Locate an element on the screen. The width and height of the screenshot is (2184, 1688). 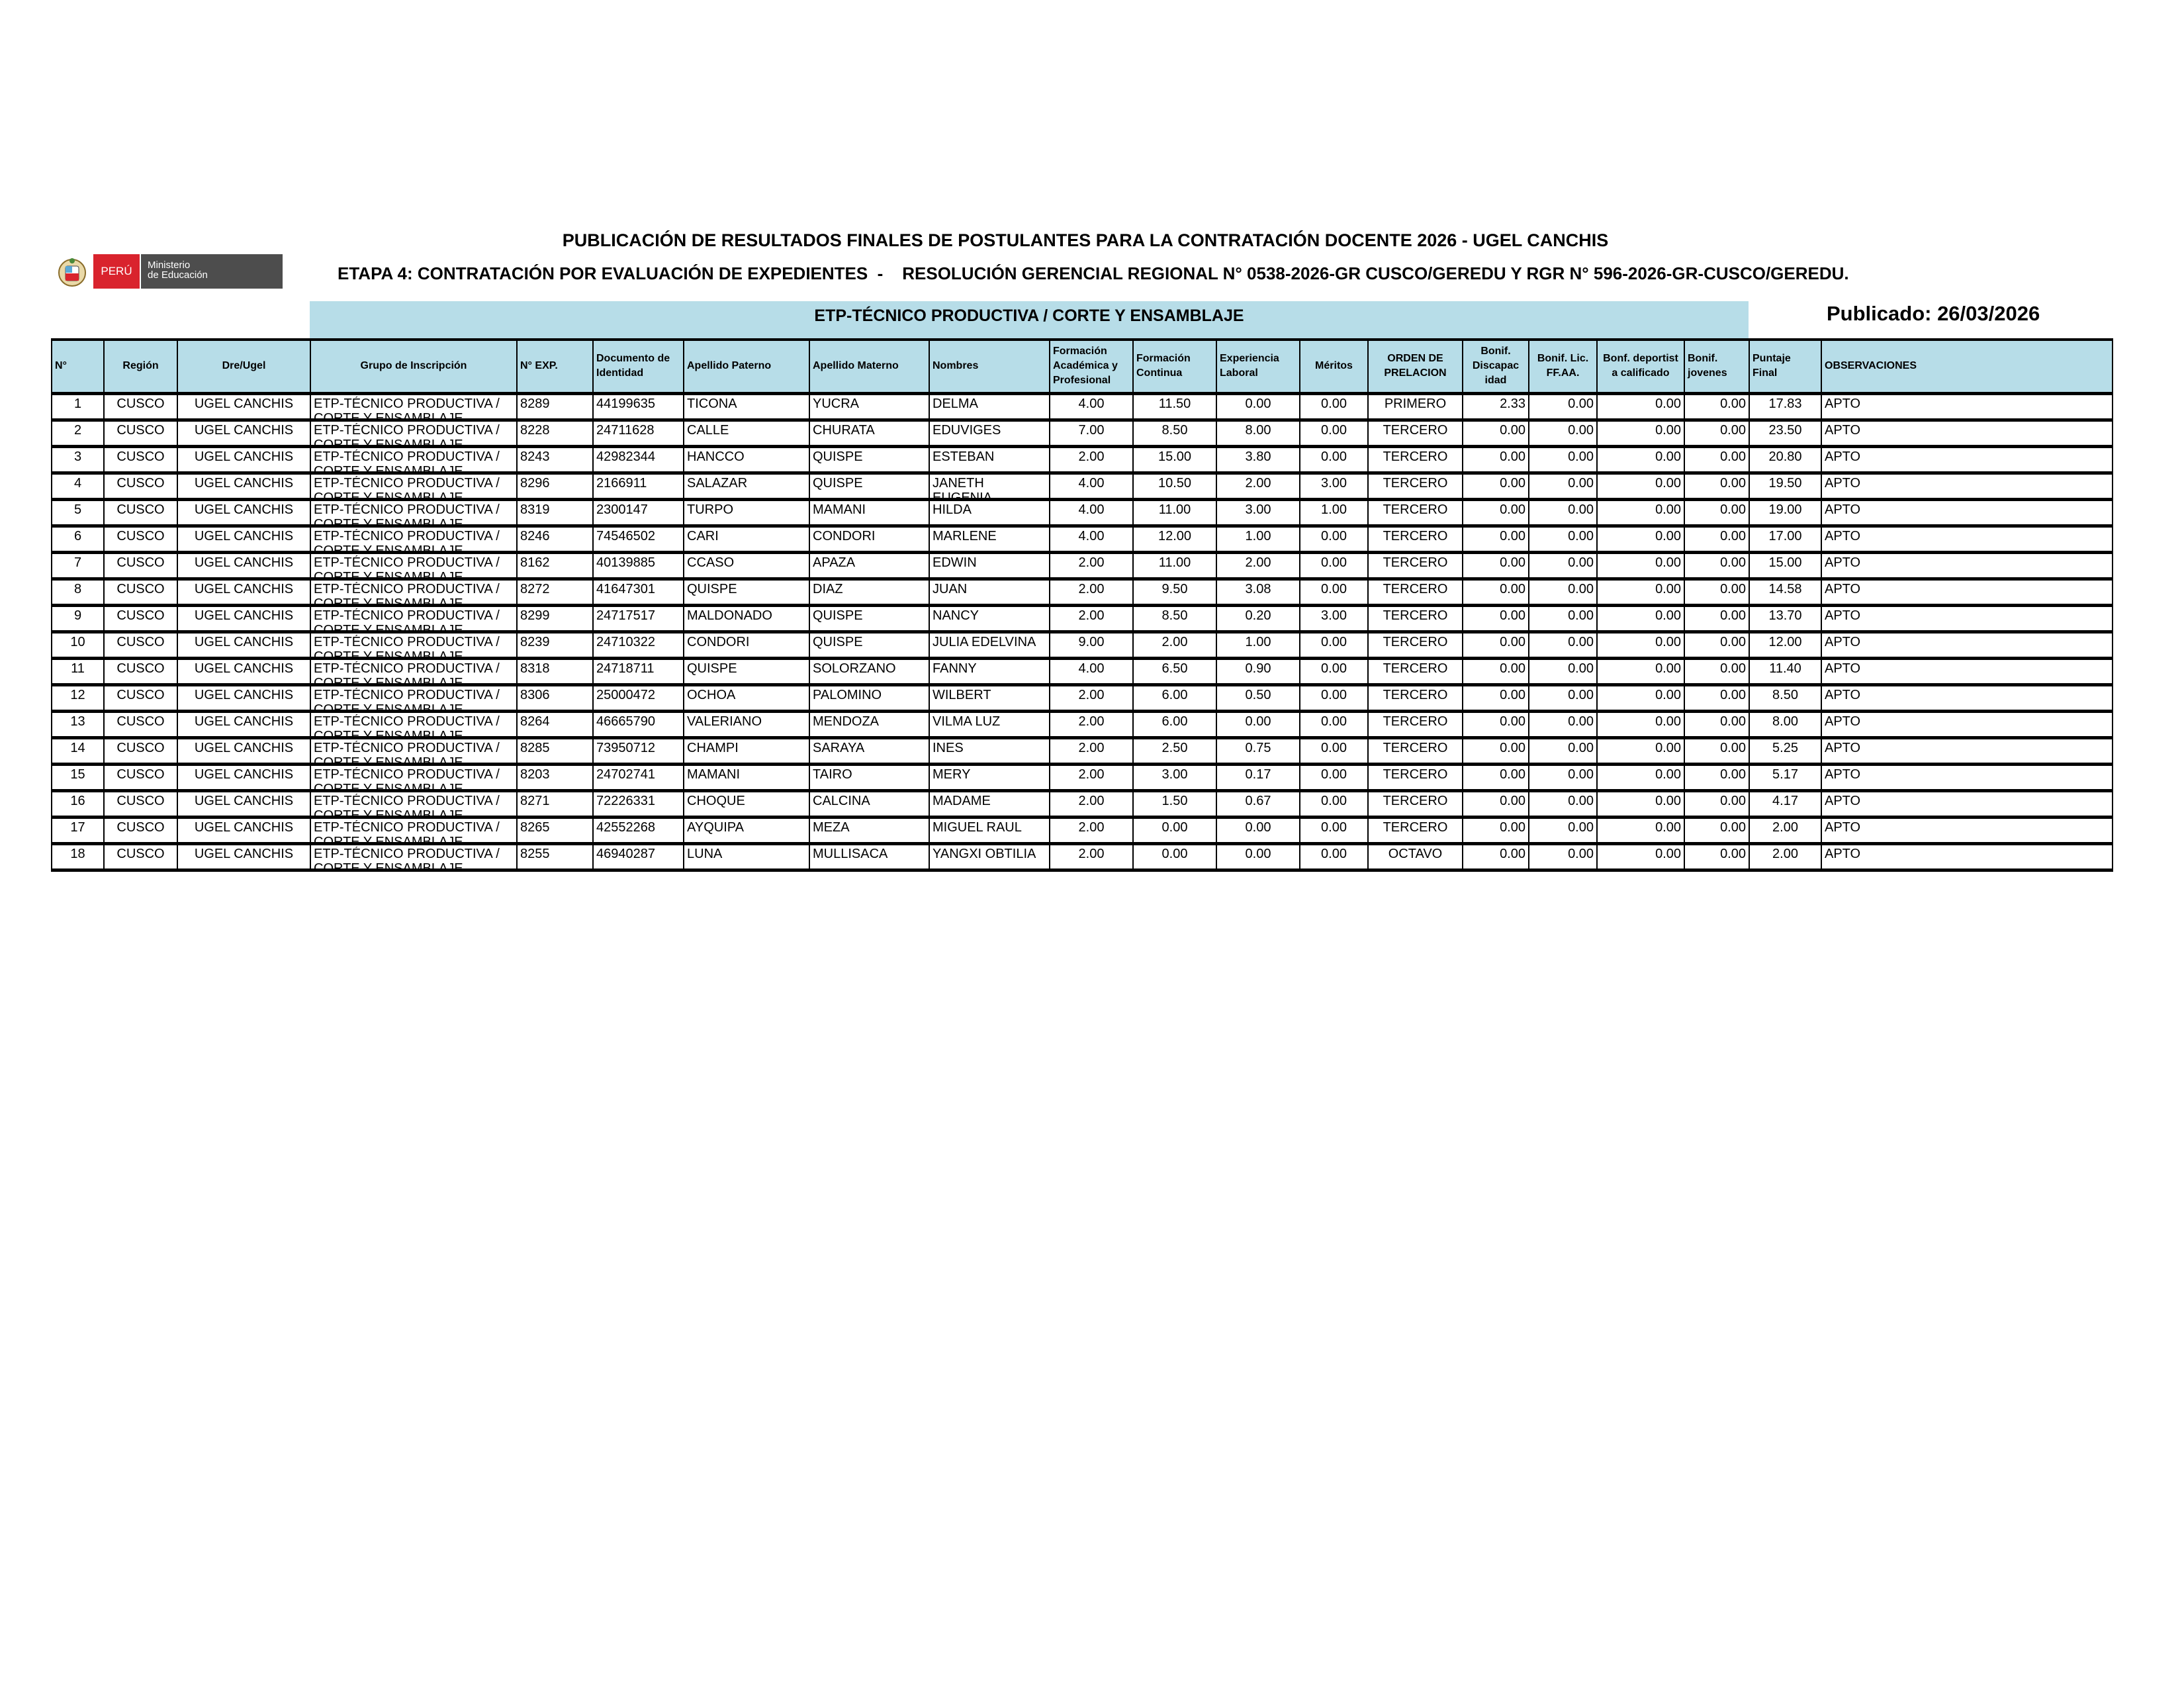
table-cell: 73950712 is located at coordinates (638, 751).